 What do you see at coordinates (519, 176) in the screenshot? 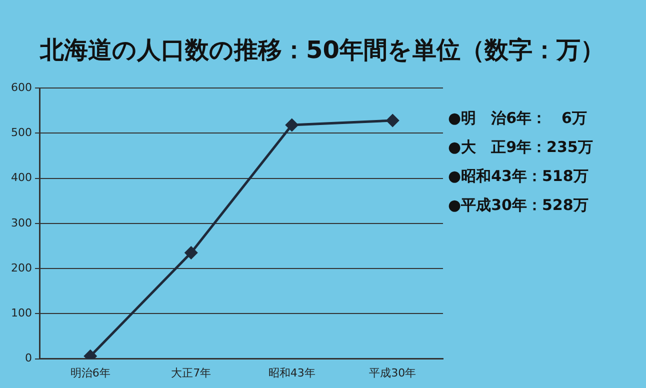
I see `text: ●昭和43年：518万` at bounding box center [519, 176].